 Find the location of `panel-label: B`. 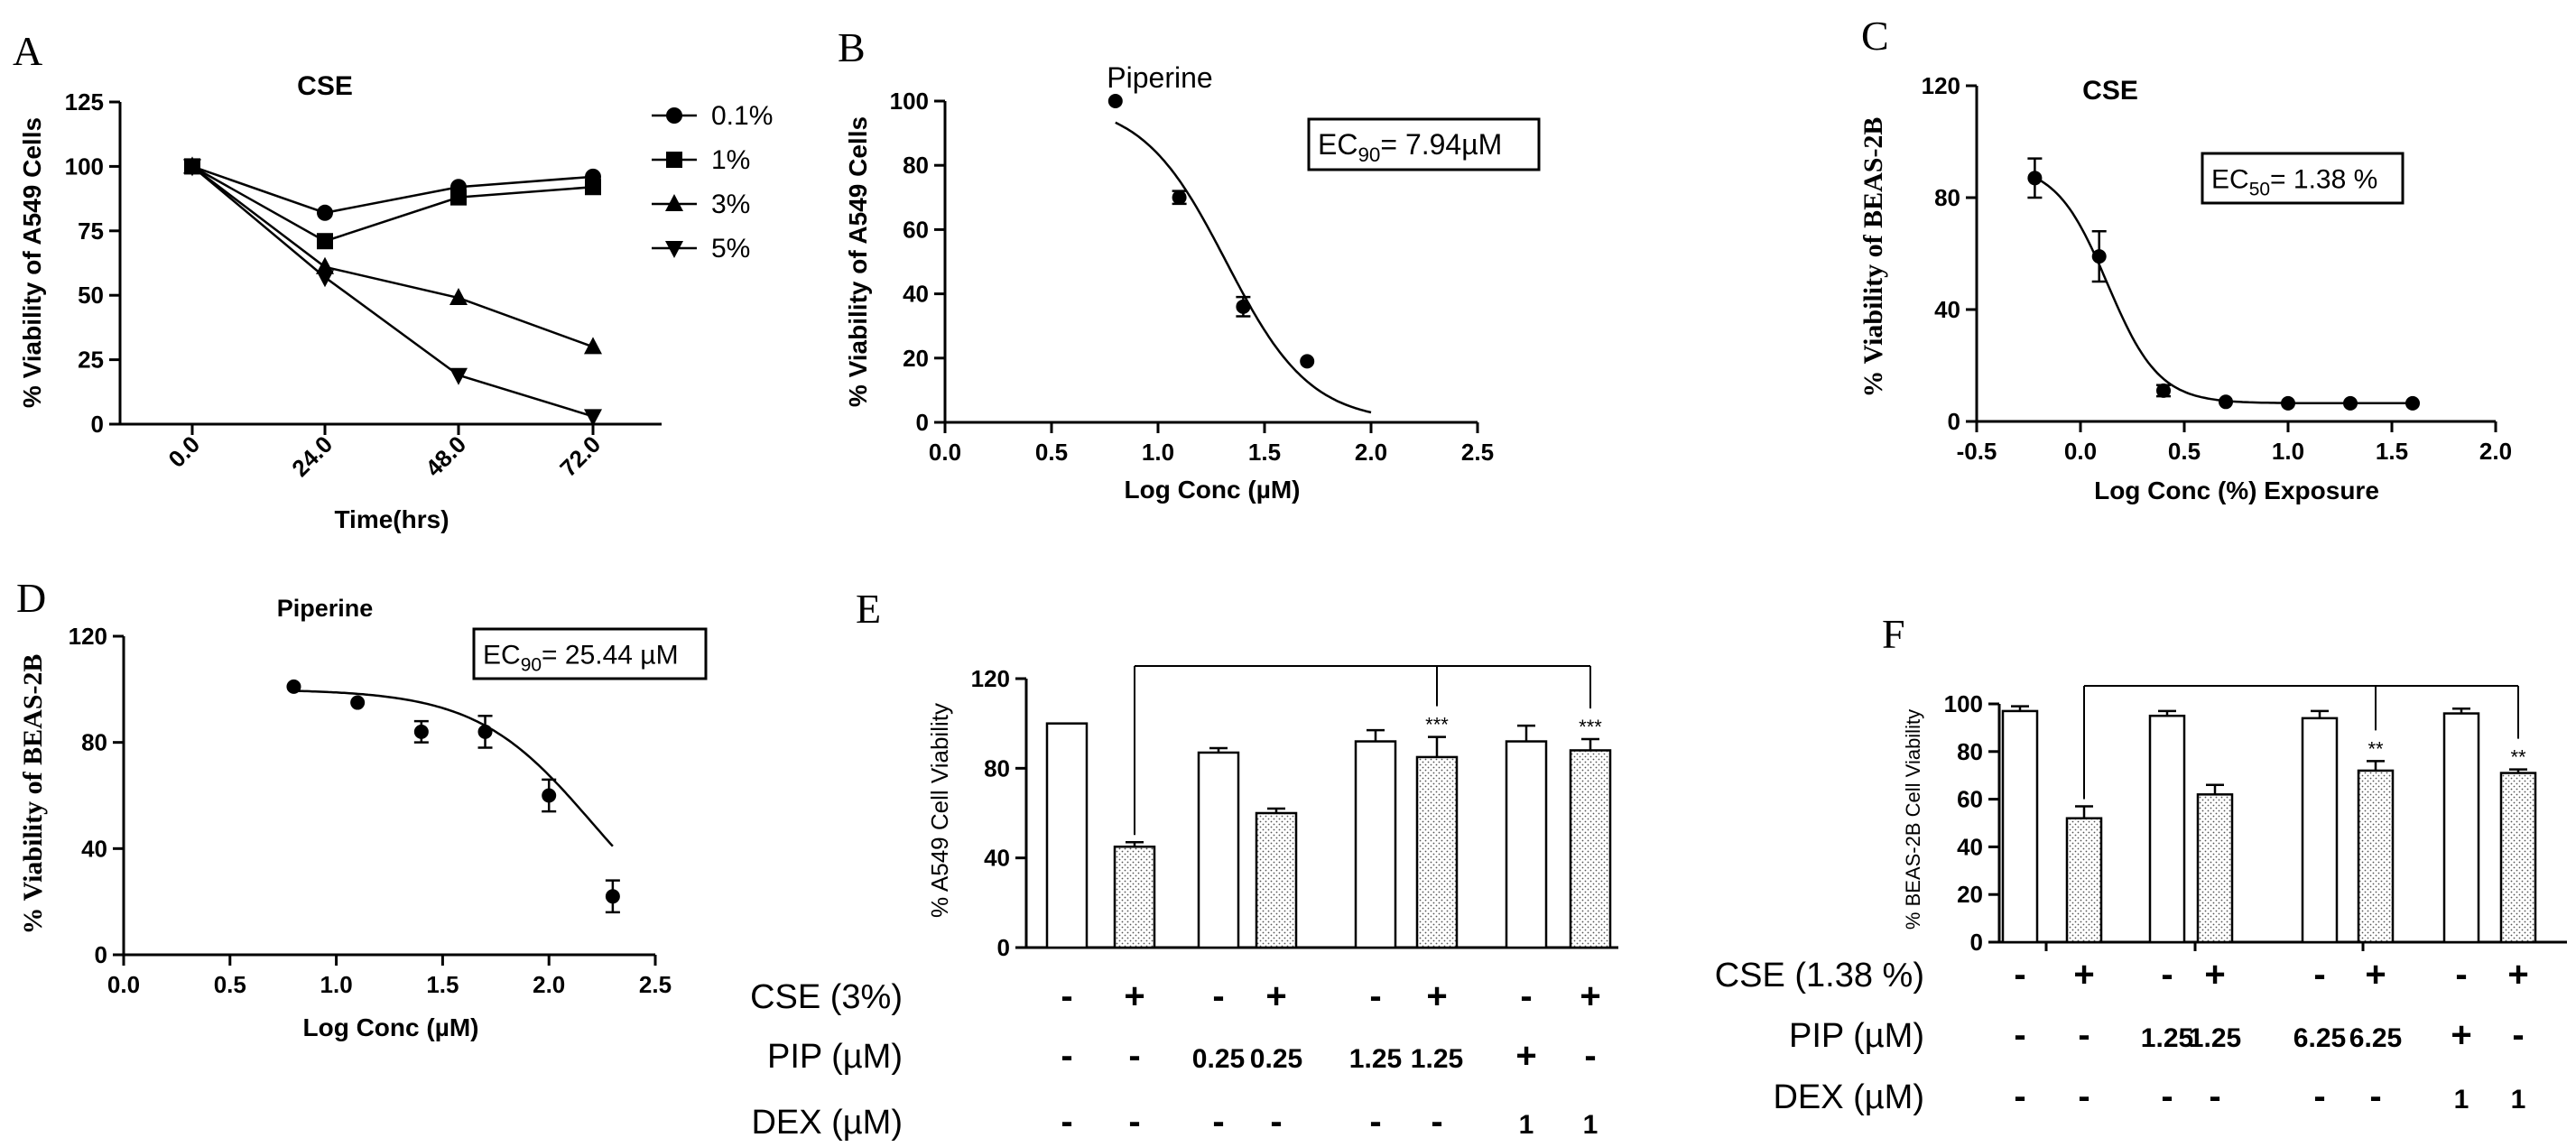

panel-label: B is located at coordinates (852, 47).